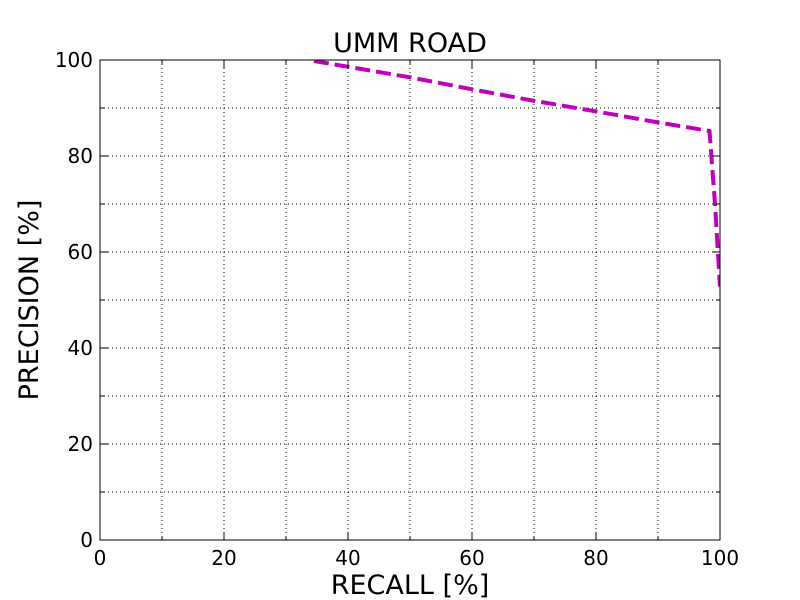  I want to click on y-tick-label: 40, so click(80, 348).